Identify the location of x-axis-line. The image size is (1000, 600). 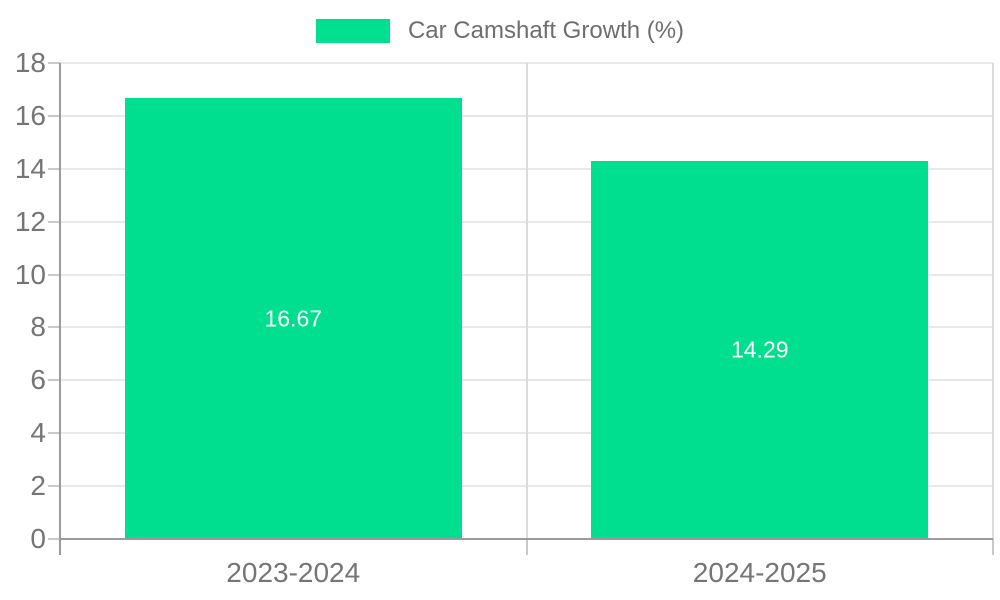
(526, 539).